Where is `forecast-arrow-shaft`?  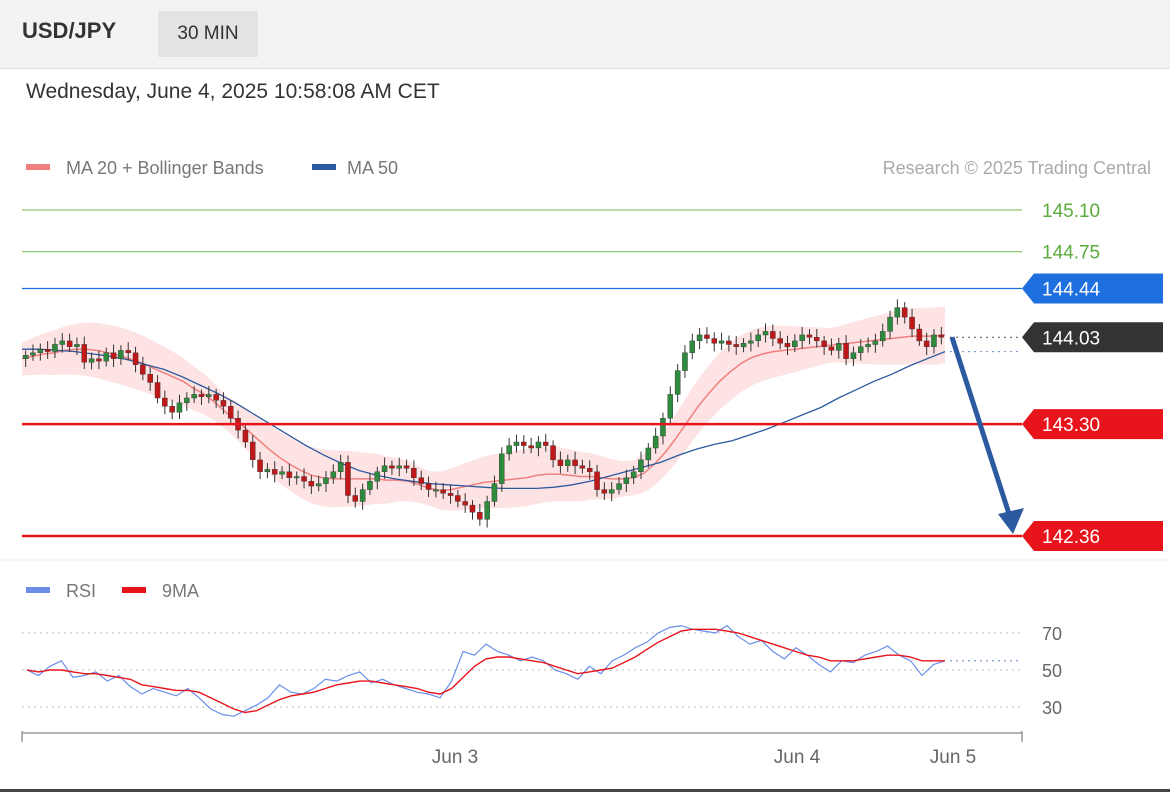
forecast-arrow-shaft is located at coordinates (981, 428).